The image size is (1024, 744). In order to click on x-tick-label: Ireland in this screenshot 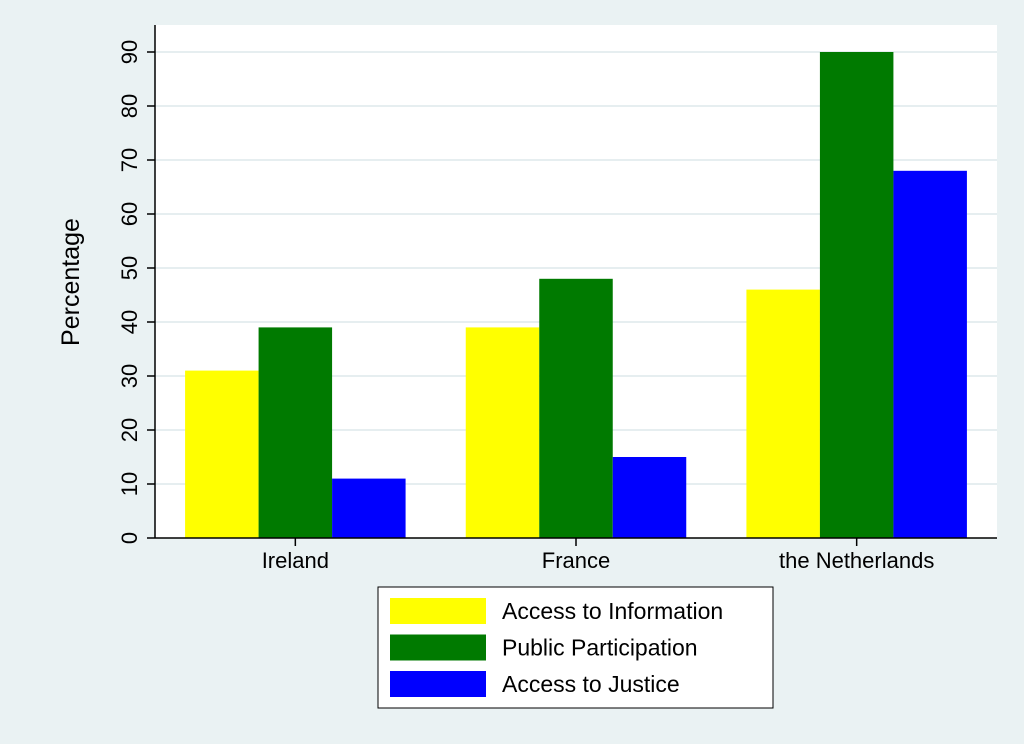, I will do `click(295, 560)`.